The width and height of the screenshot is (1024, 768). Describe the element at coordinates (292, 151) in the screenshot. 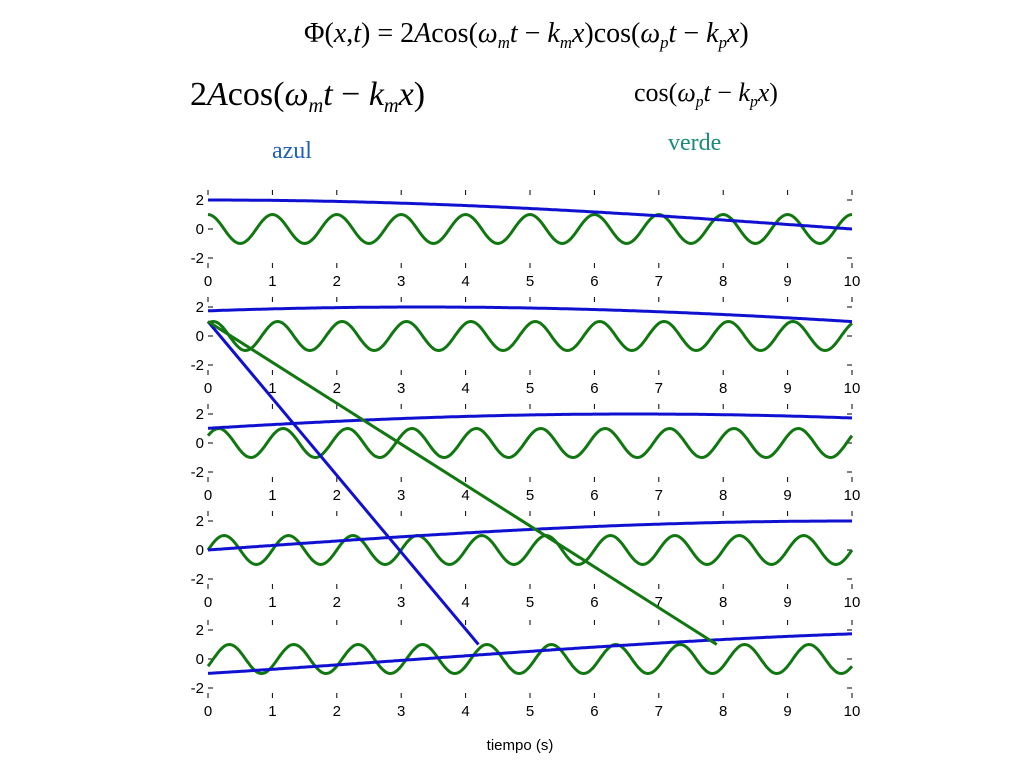

I see `blue-caption: azul` at that location.